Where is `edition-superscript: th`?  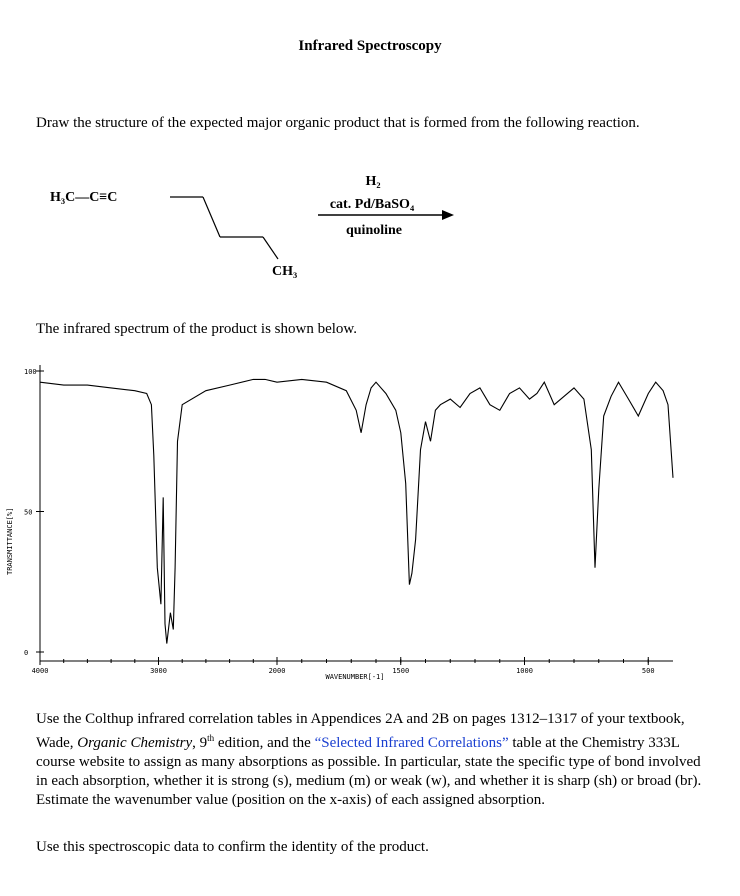
edition-superscript: th is located at coordinates (211, 738).